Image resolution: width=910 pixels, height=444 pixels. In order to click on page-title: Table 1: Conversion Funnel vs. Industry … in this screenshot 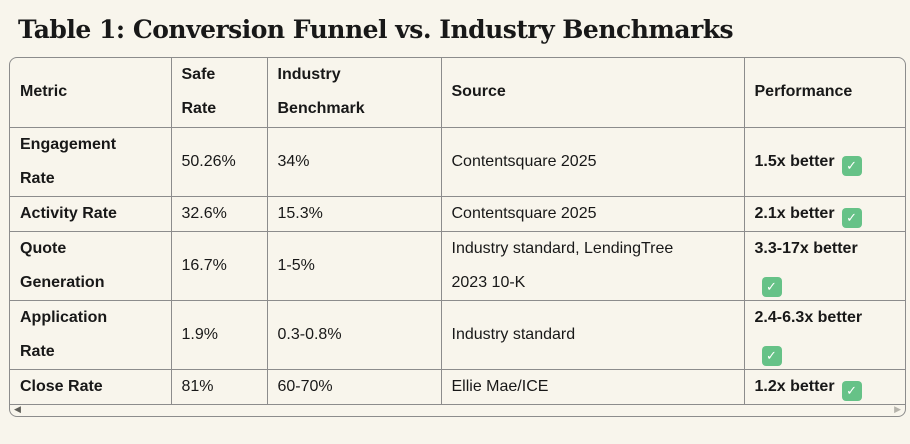, I will do `click(376, 29)`.